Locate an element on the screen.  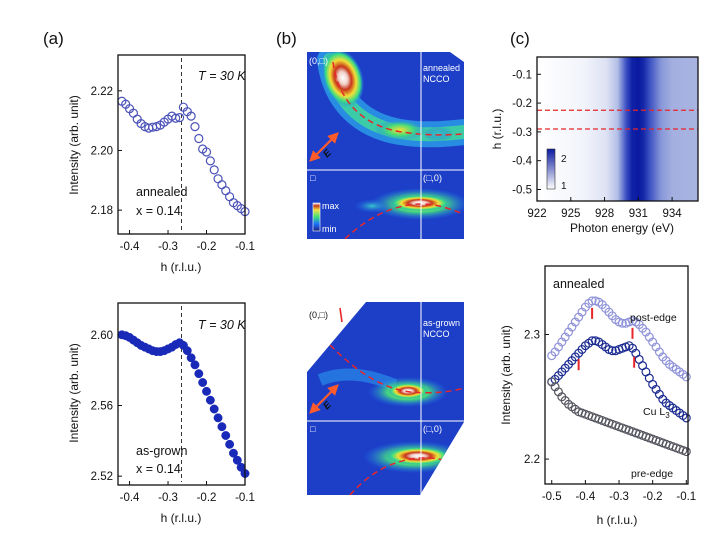
a-top-temp-label: T = 30 K is located at coordinates (222, 76).